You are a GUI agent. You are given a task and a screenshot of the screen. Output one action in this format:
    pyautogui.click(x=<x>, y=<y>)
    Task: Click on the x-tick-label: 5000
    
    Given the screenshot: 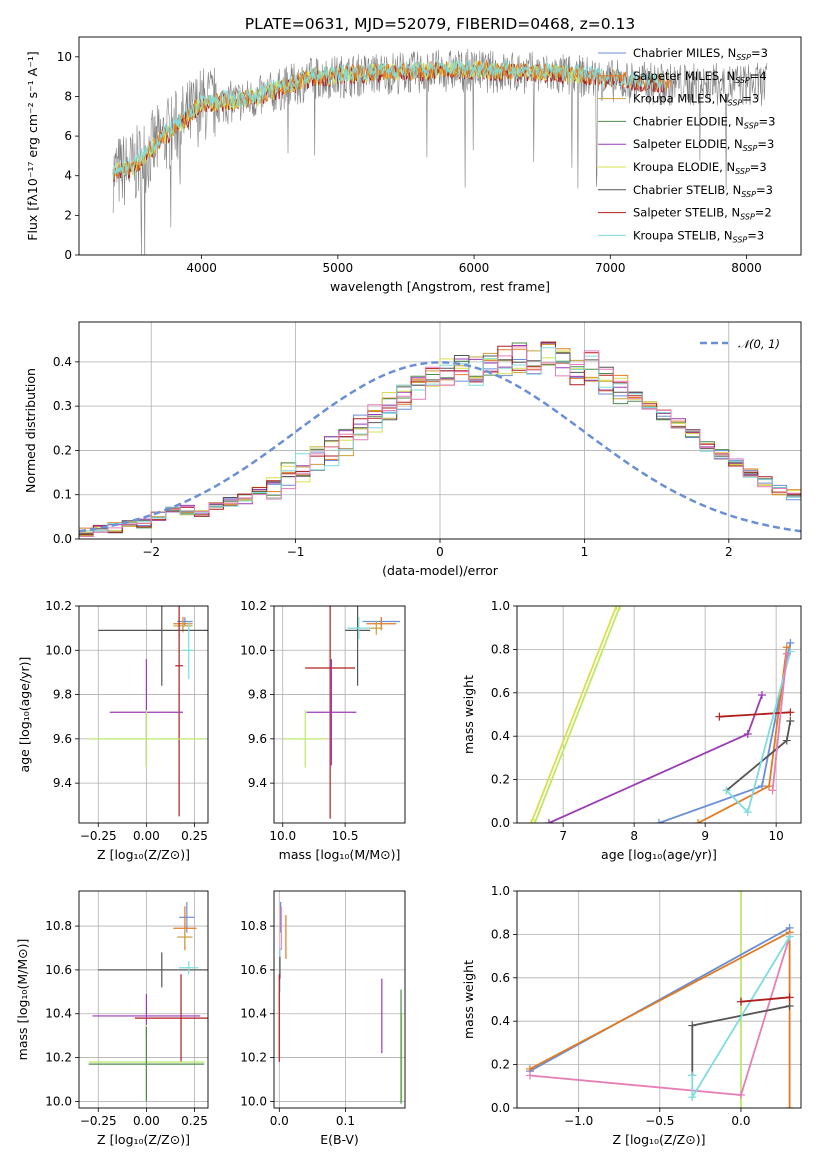 What is the action you would take?
    pyautogui.click(x=338, y=268)
    